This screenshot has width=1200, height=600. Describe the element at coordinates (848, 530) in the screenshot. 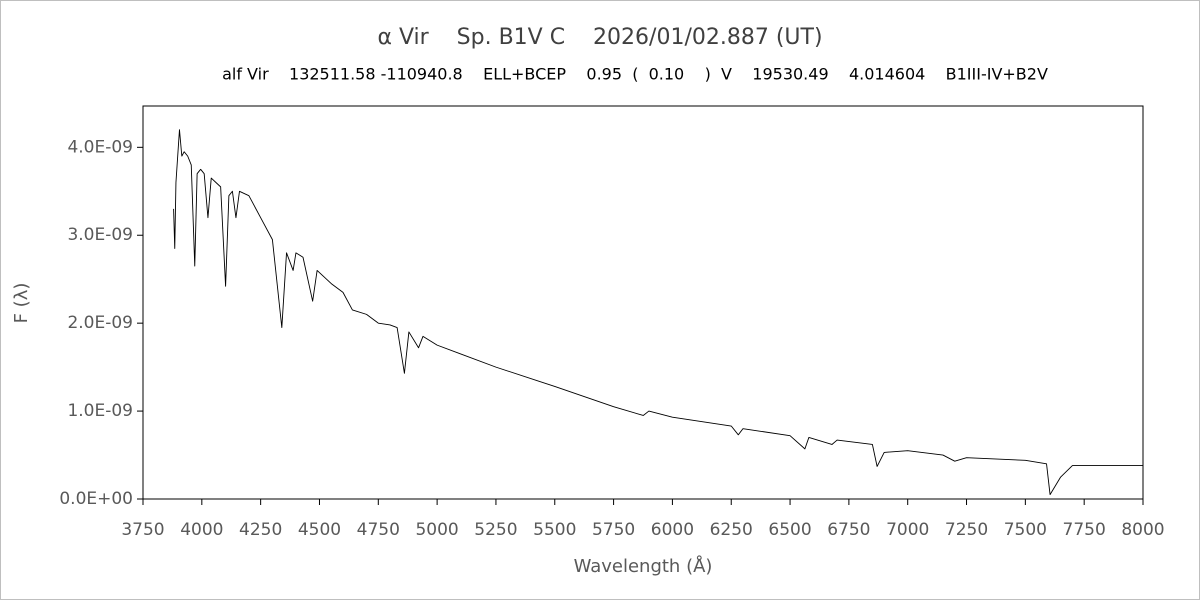

I see `x-tick-label: 6750` at that location.